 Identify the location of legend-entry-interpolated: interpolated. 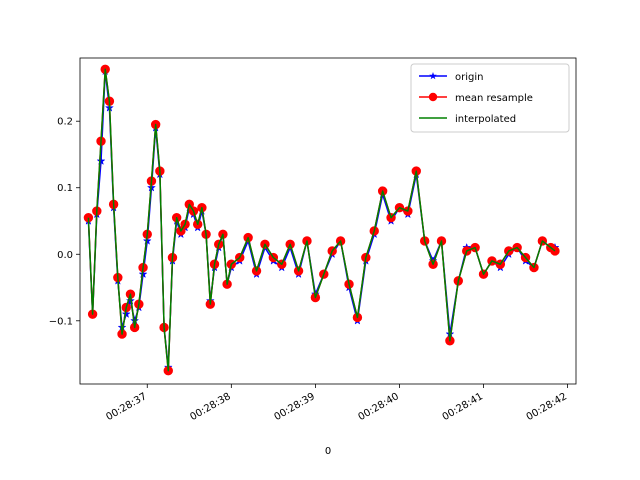
(467, 119).